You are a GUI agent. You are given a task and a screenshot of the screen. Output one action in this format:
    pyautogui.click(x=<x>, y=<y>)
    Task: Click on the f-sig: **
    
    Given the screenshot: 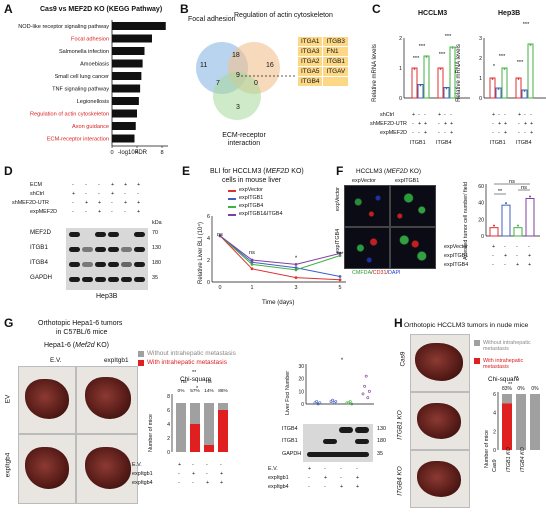 What is the action you would take?
    pyautogui.click(x=500, y=192)
    